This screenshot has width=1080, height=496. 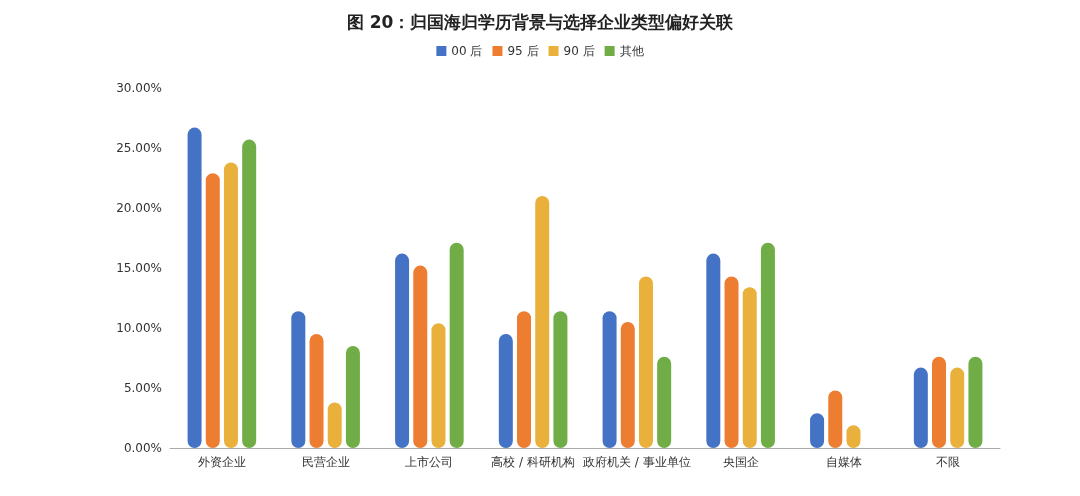 What do you see at coordinates (325, 462) in the screenshot?
I see `x-tick-label: 民营企业` at bounding box center [325, 462].